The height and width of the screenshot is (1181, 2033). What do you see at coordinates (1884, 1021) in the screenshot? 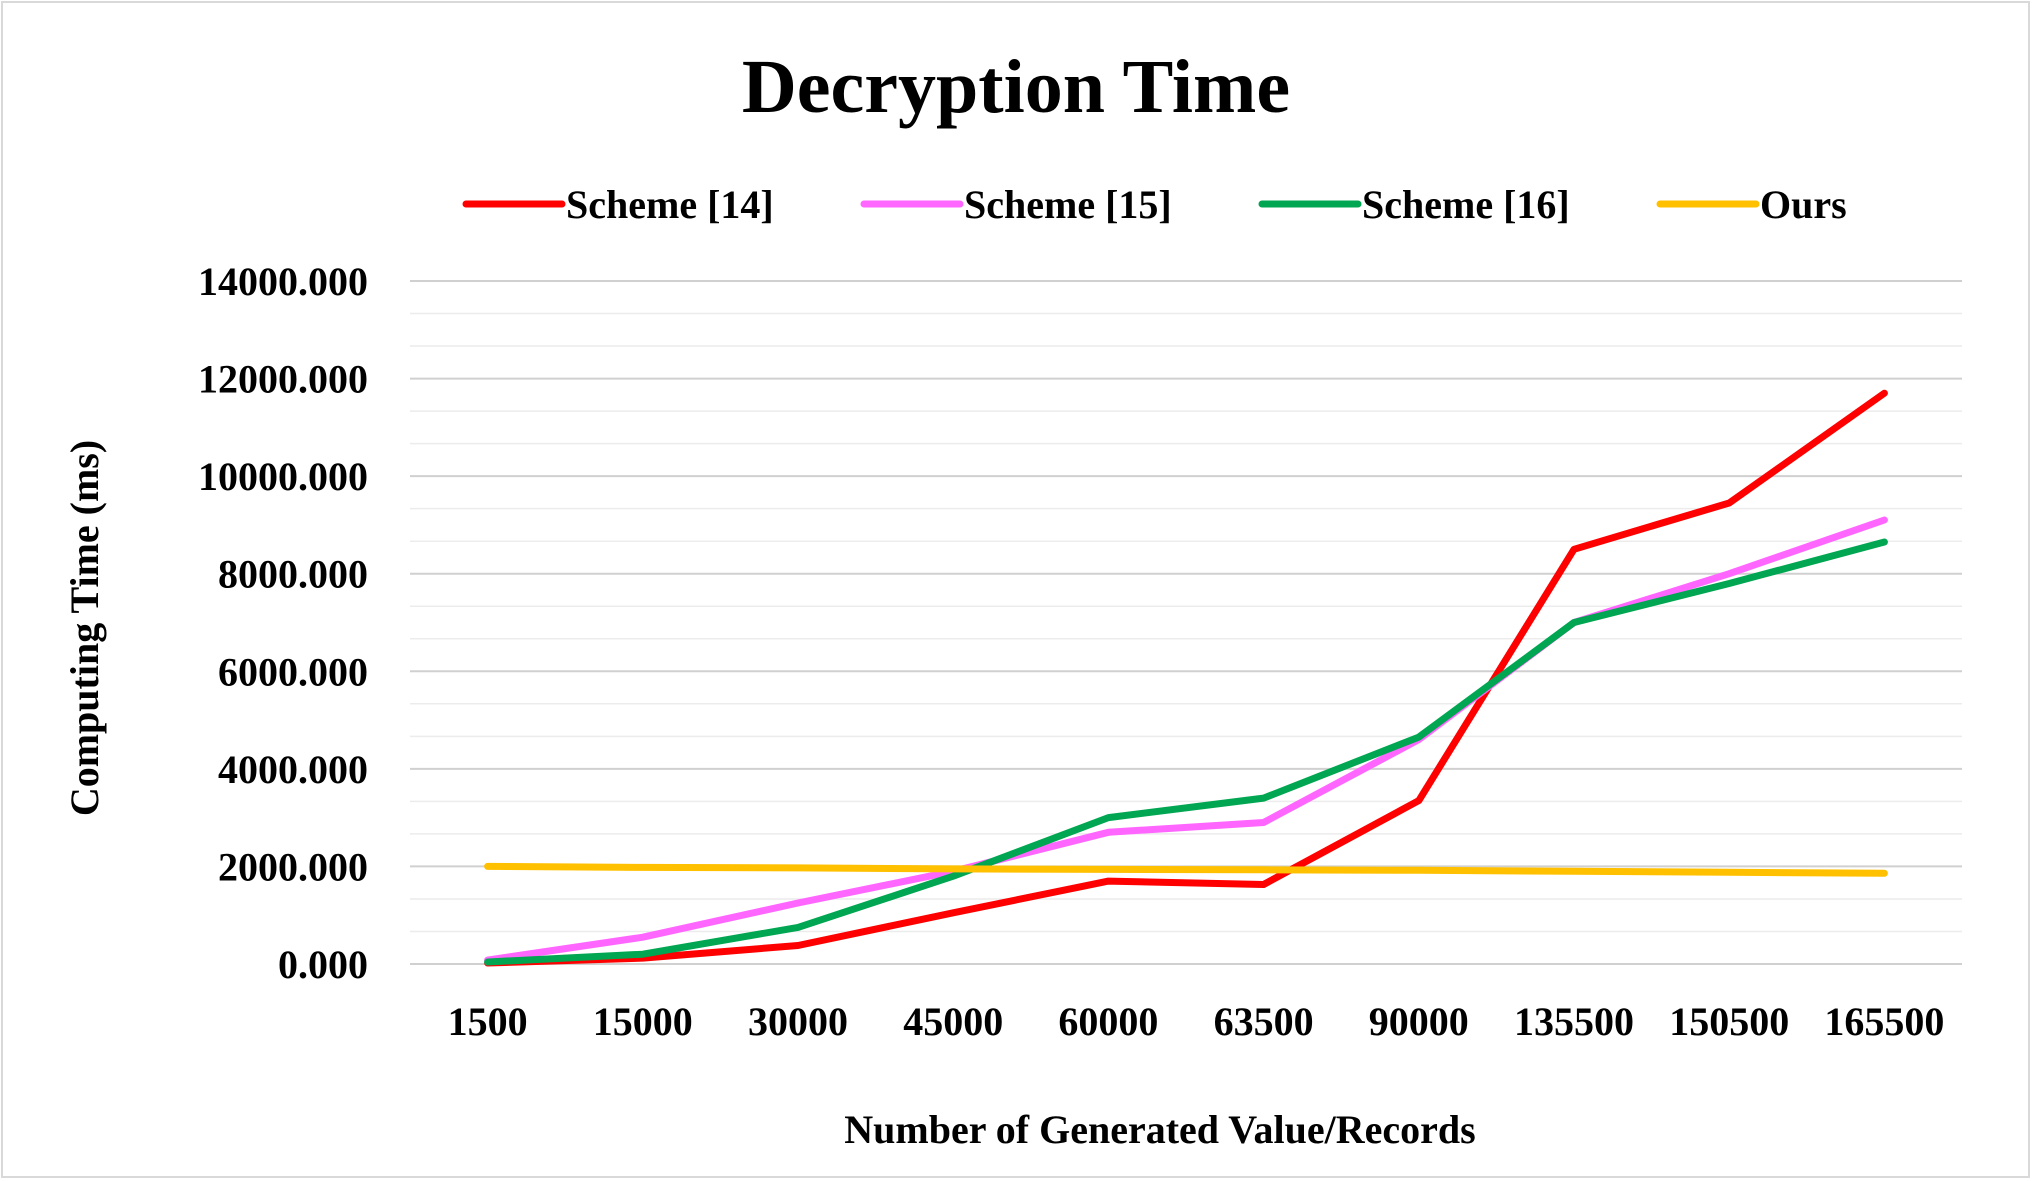
I see `x-tick-label: 165500` at bounding box center [1884, 1021].